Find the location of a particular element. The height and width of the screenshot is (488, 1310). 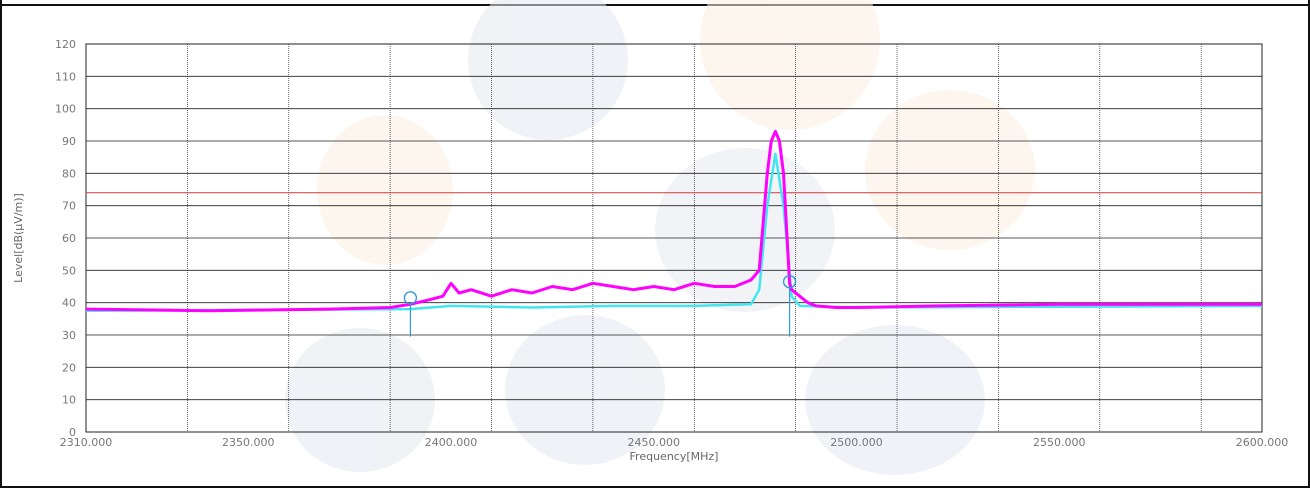

x-axis-label: Frequency[MHz] is located at coordinates (674, 456).